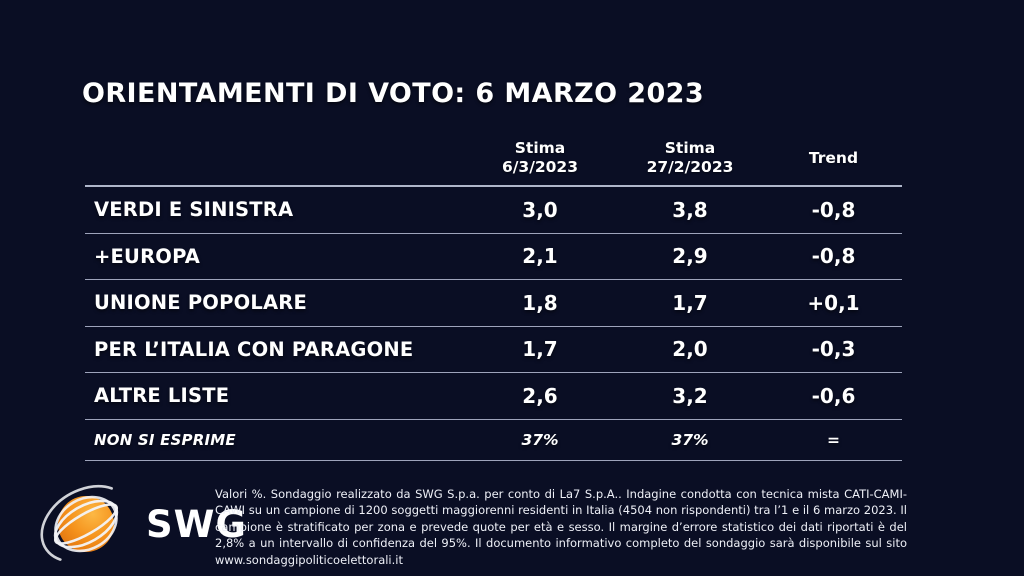  Describe the element at coordinates (540, 166) in the screenshot. I see `column-header-line2: 6/3/2023` at that location.